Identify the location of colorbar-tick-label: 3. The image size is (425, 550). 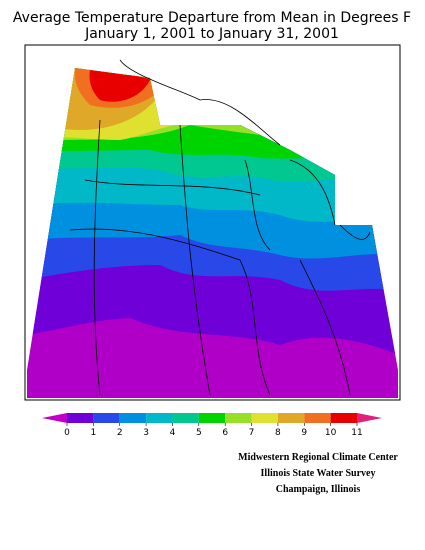
(146, 433).